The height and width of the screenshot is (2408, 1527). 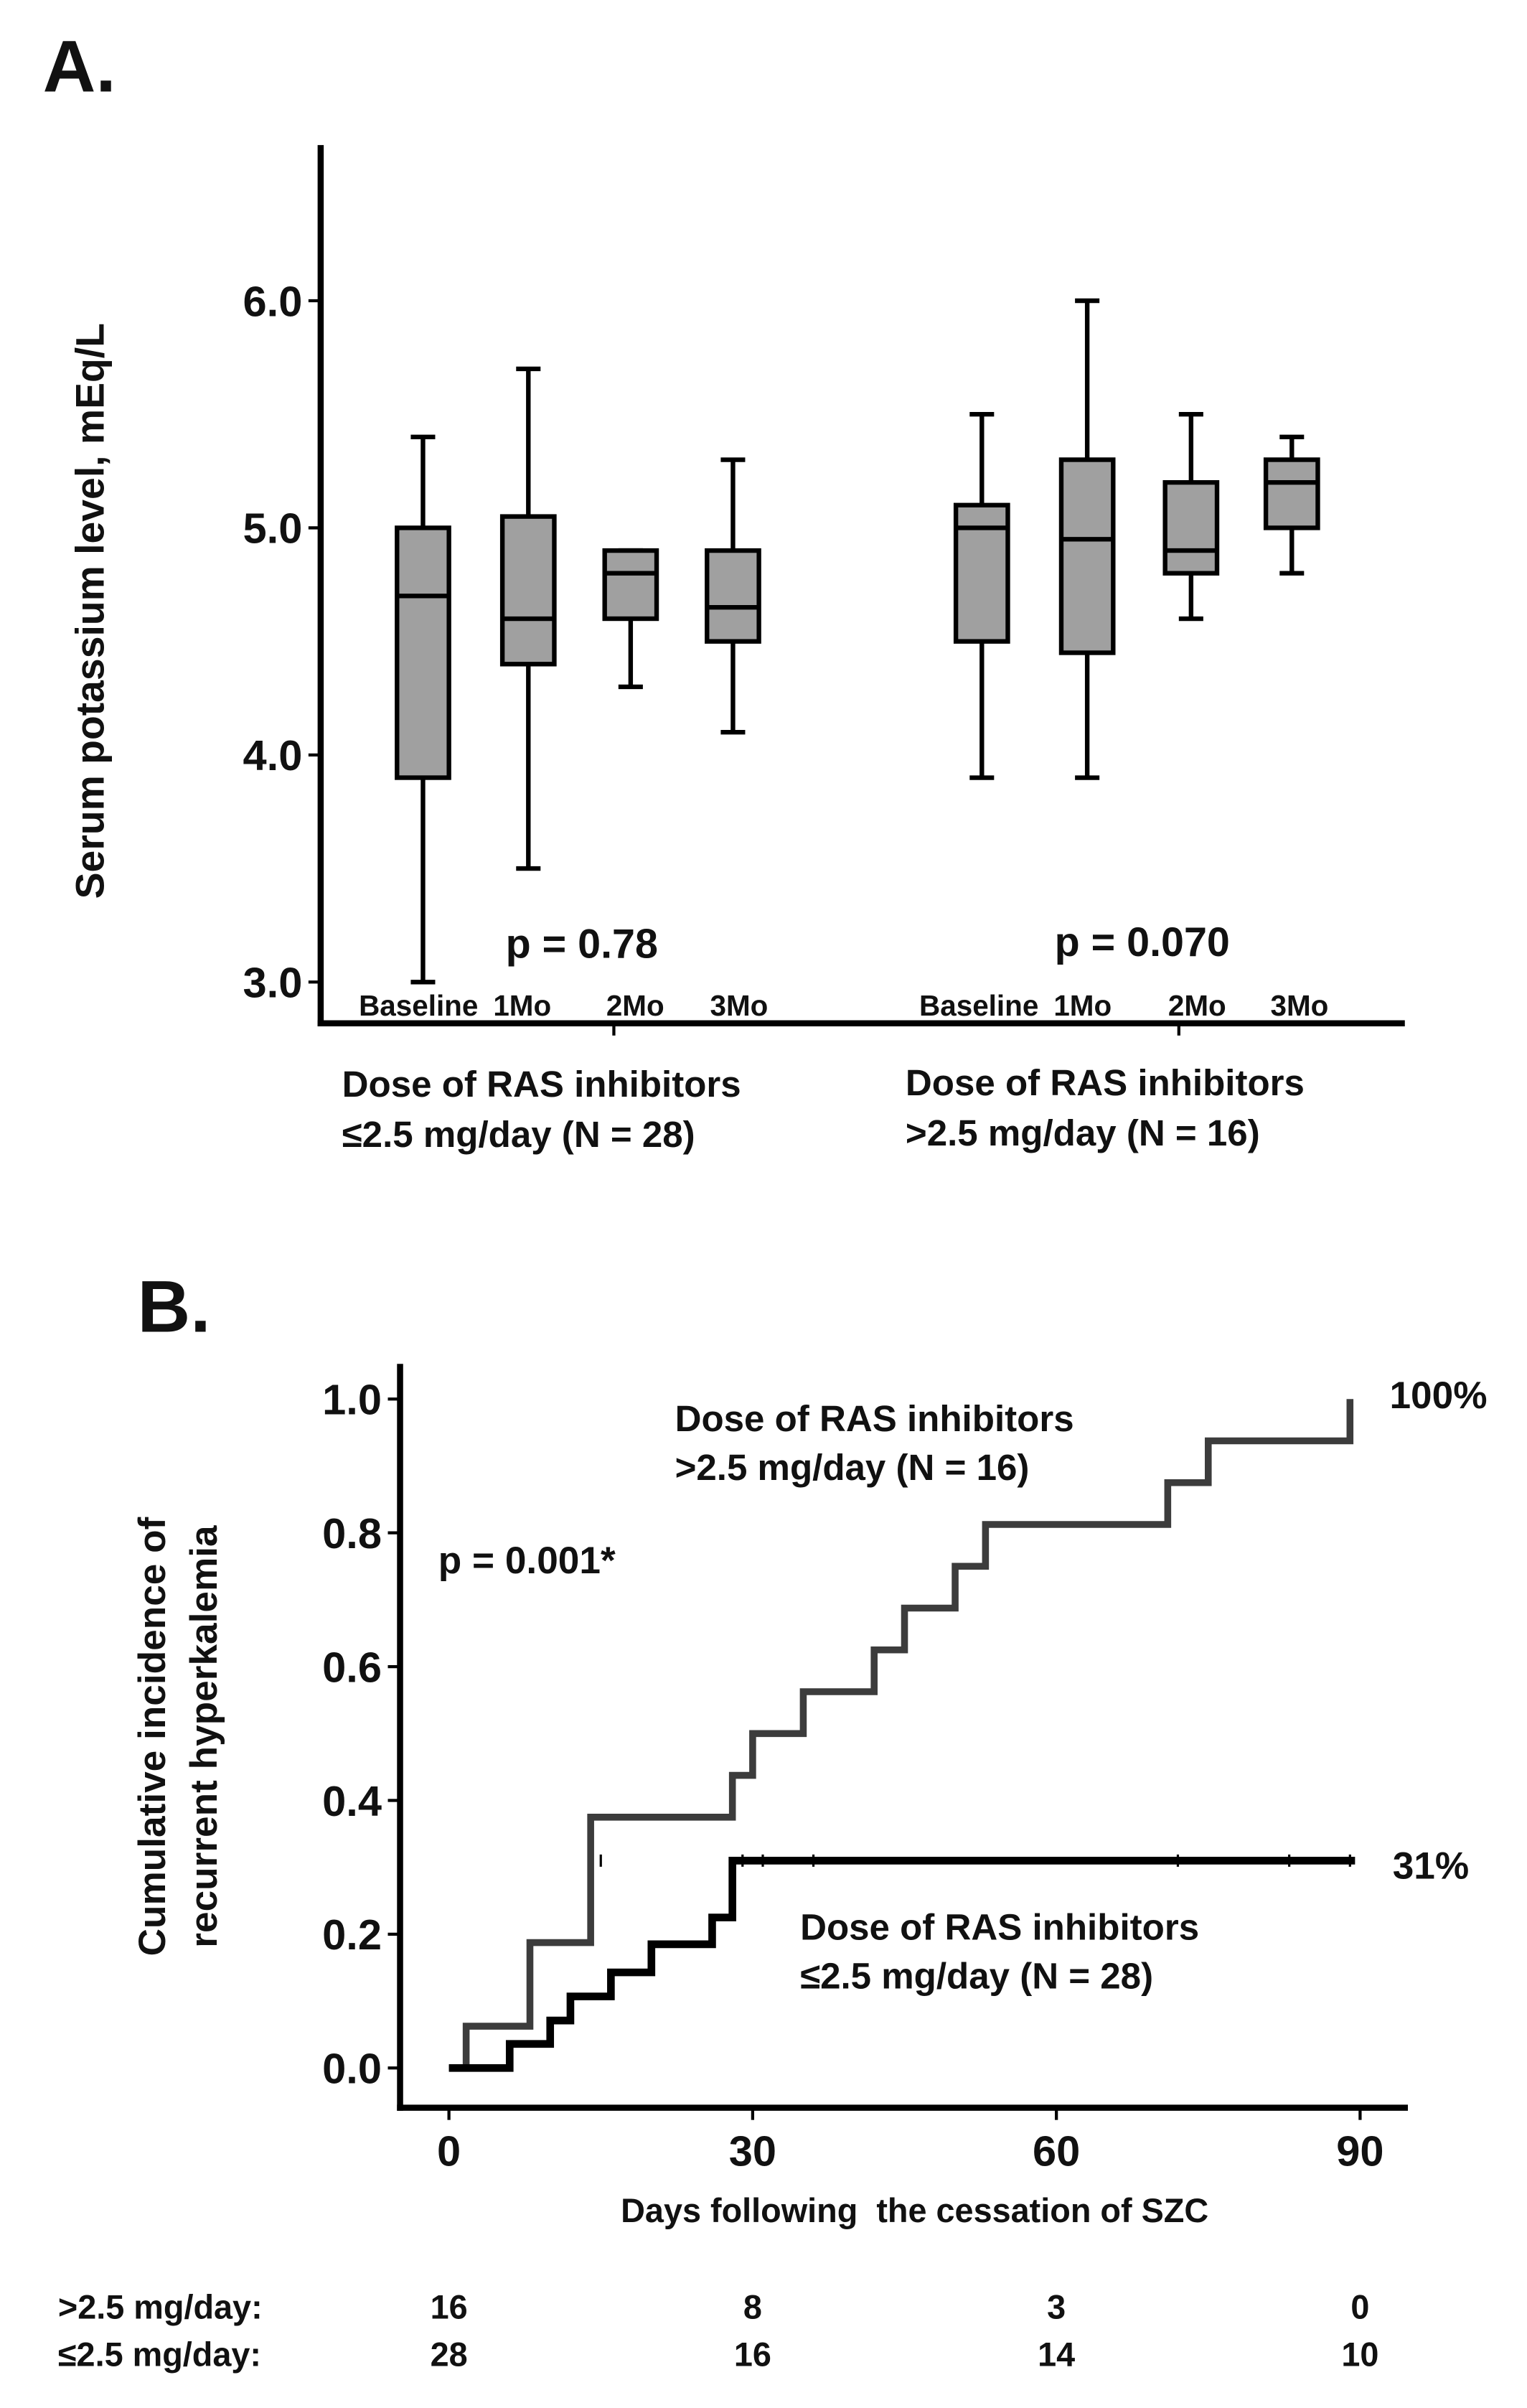 I want to click on panel-a-label: A., so click(x=79, y=67).